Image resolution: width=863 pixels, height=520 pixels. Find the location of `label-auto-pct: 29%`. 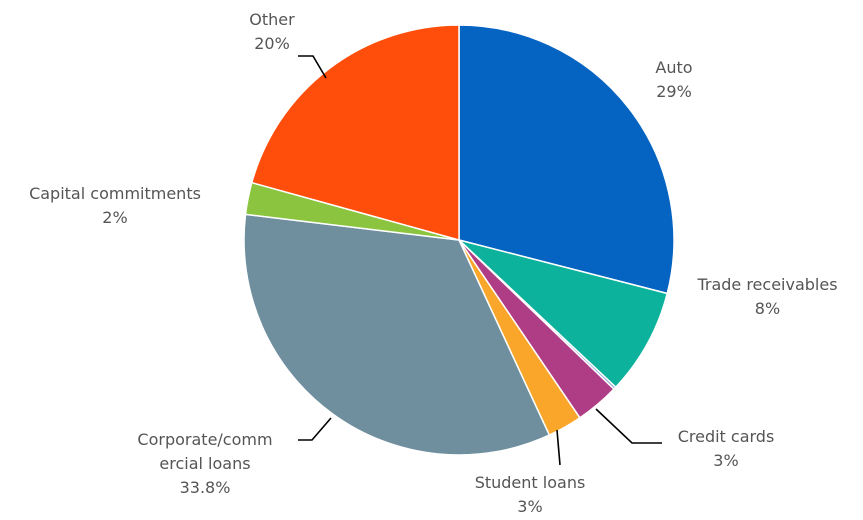

label-auto-pct: 29% is located at coordinates (674, 91).